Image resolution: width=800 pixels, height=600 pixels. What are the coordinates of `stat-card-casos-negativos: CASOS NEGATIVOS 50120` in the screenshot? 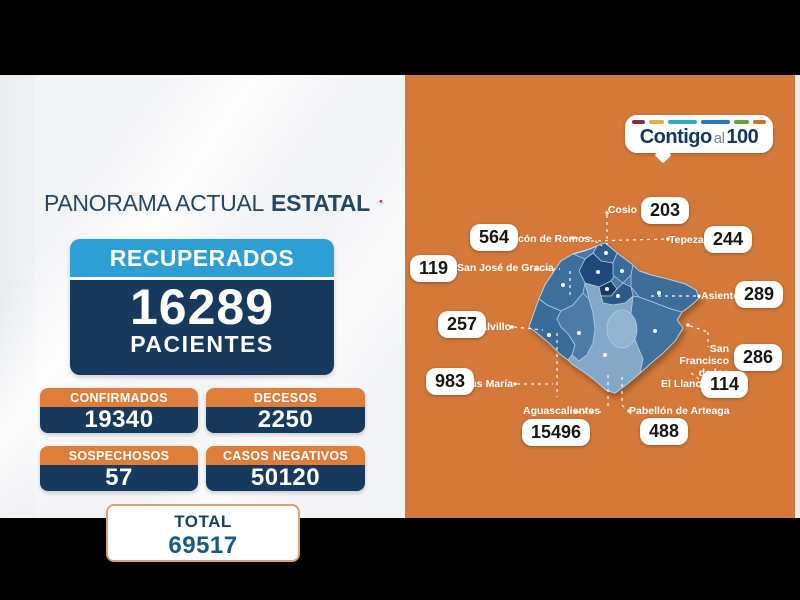 It's located at (285, 468).